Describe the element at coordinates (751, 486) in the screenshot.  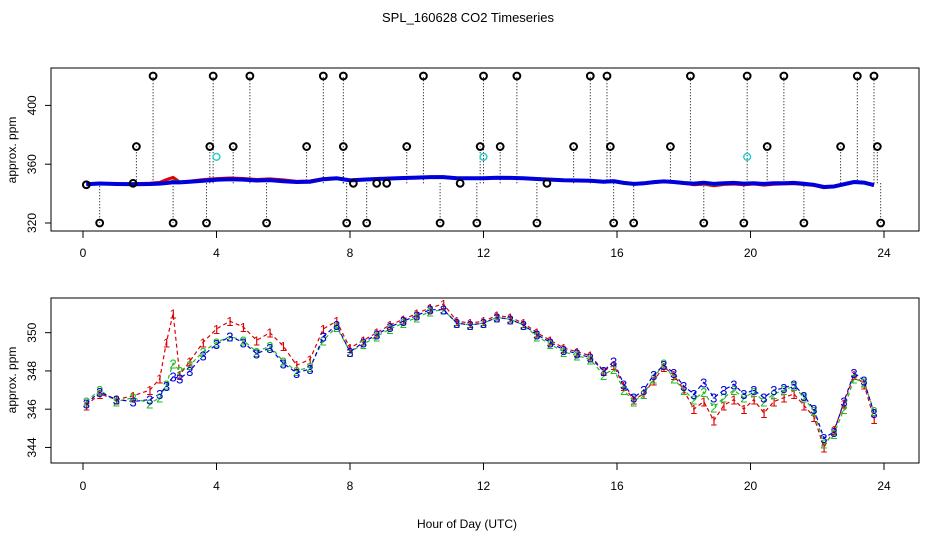
I see `bottom-x-tick-label: 20` at that location.